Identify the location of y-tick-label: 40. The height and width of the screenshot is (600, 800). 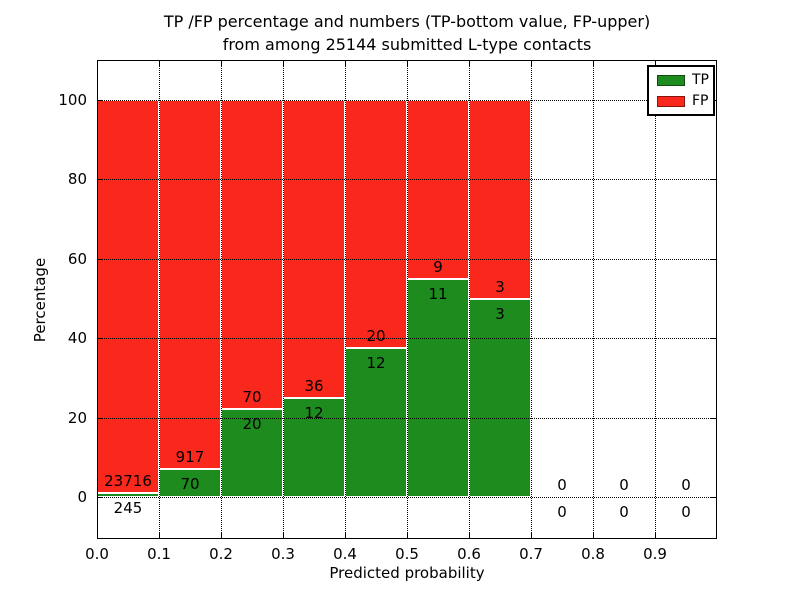
(77, 338).